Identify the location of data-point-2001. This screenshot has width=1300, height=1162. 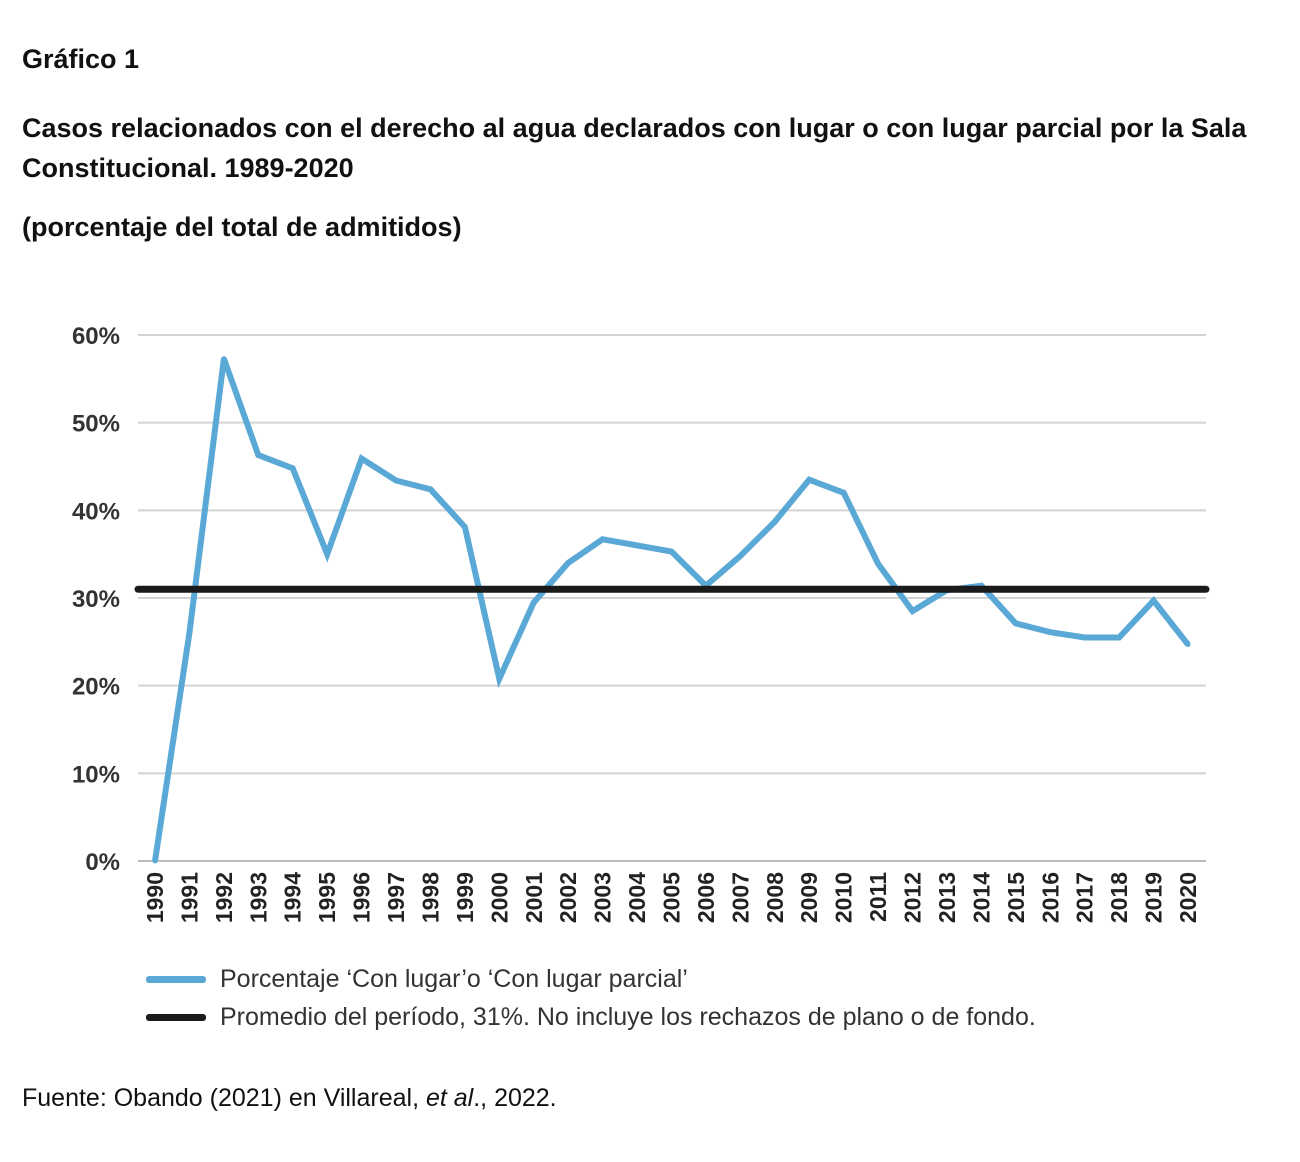
(534, 602).